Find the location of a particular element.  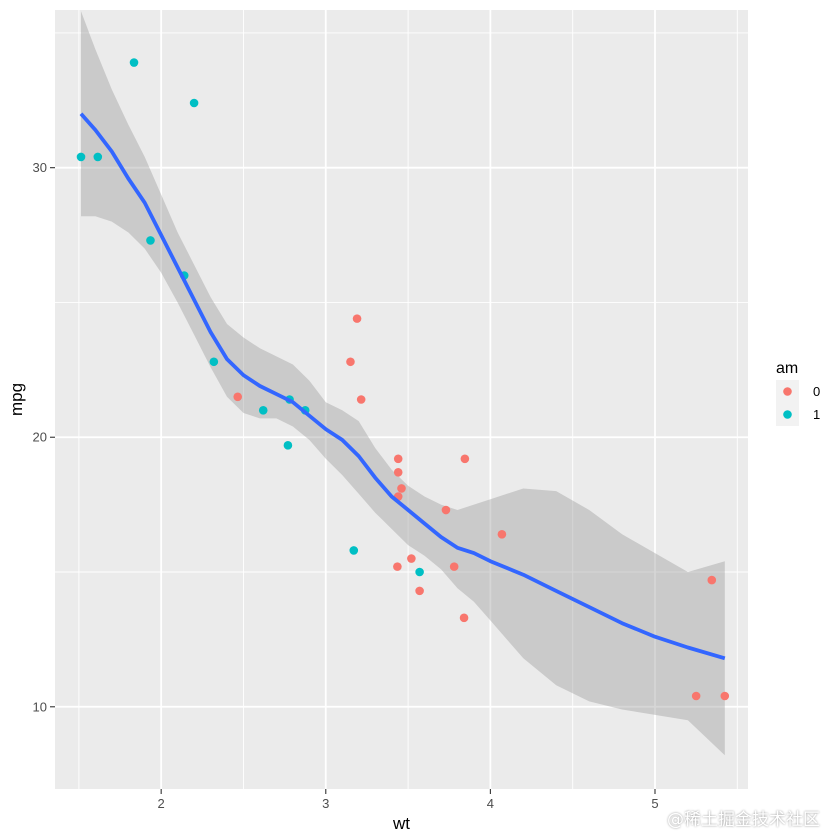

y-axis-title: mpg is located at coordinates (16, 399).